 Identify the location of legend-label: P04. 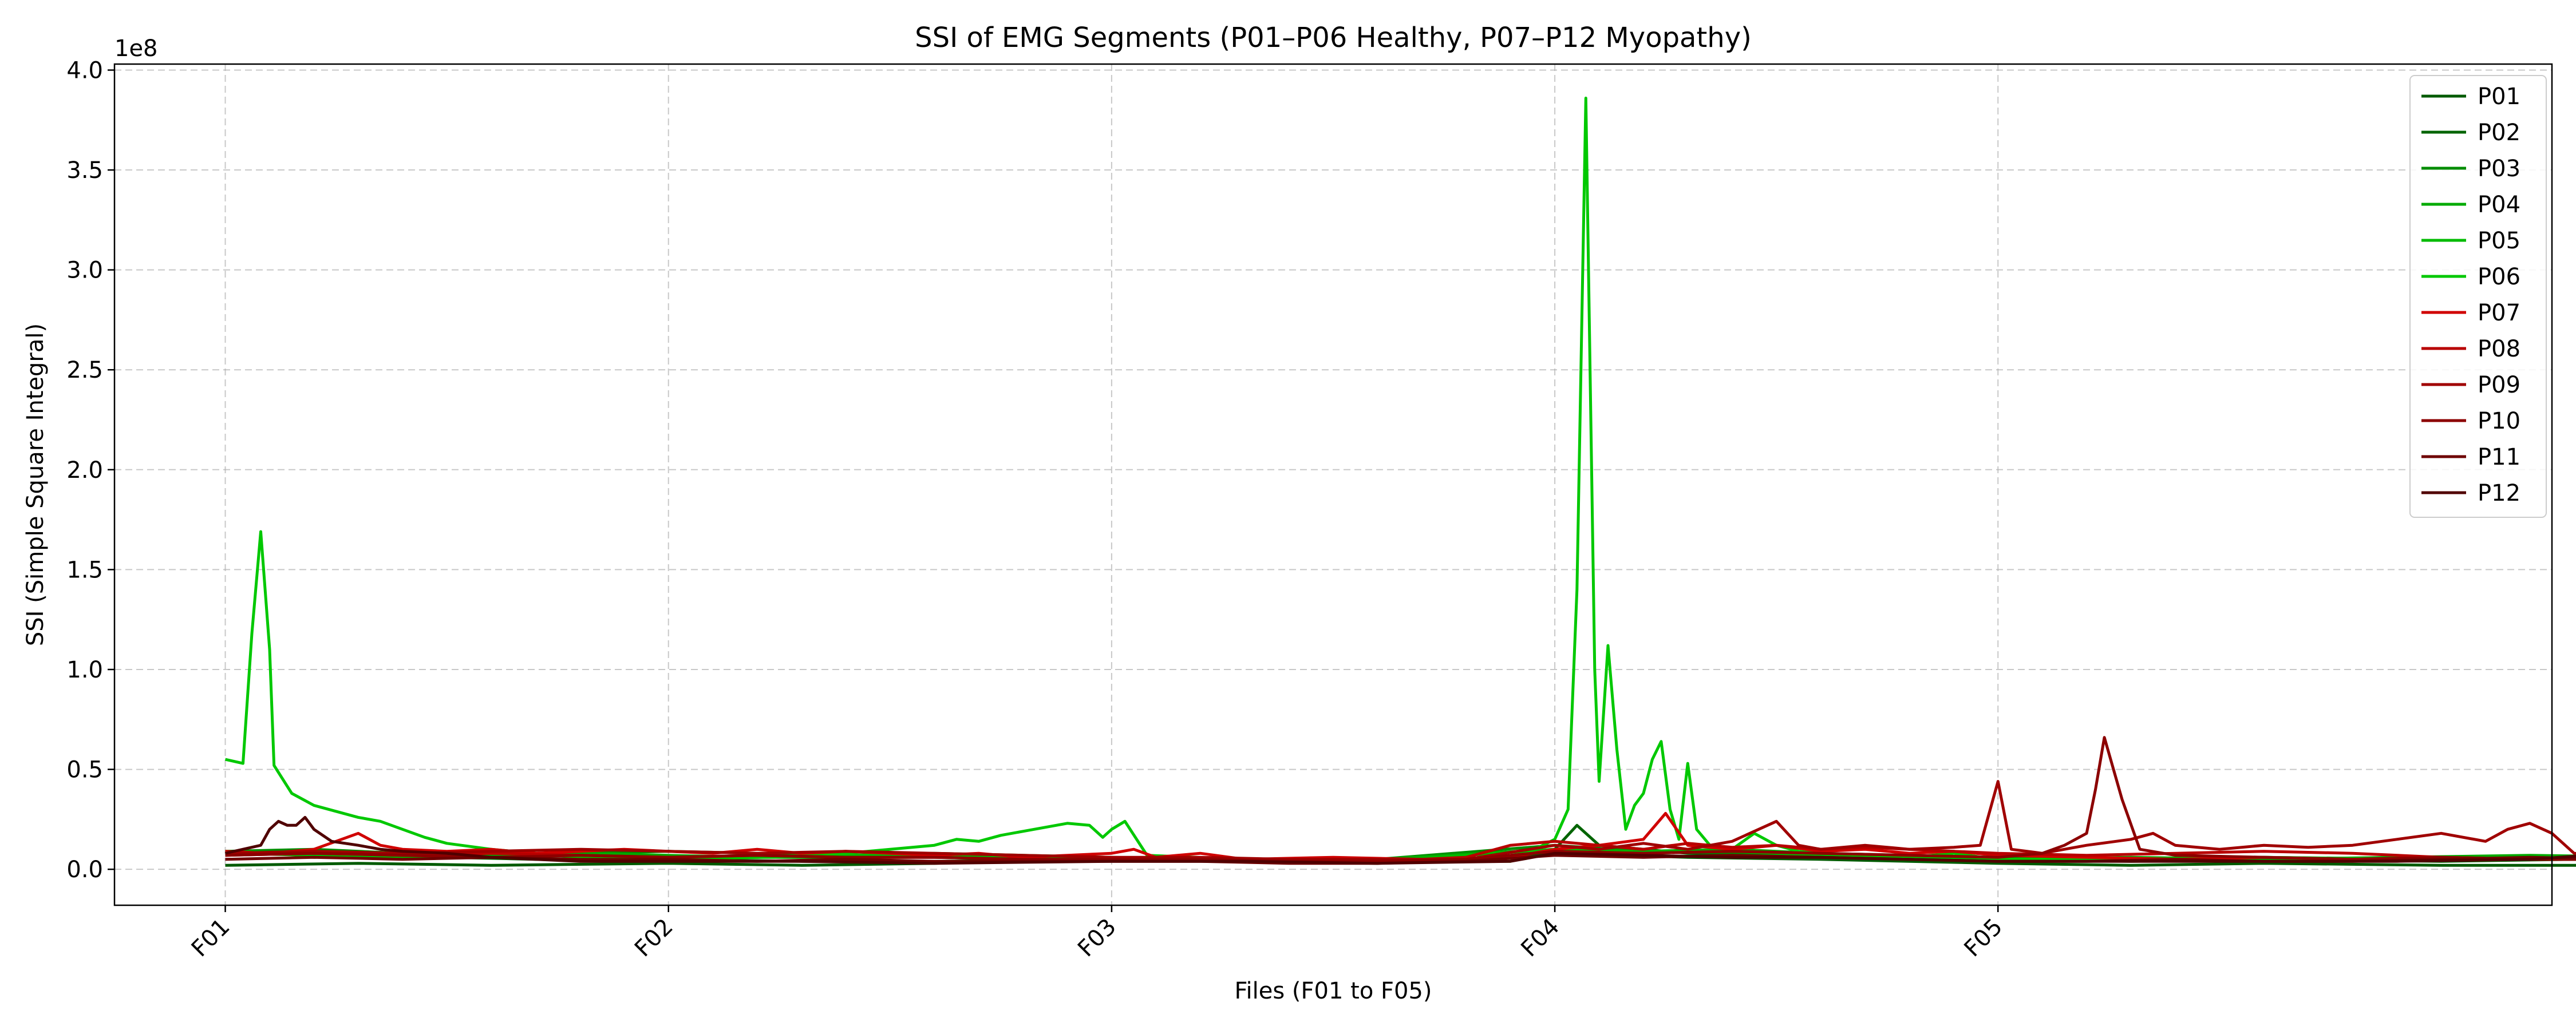
(2499, 205).